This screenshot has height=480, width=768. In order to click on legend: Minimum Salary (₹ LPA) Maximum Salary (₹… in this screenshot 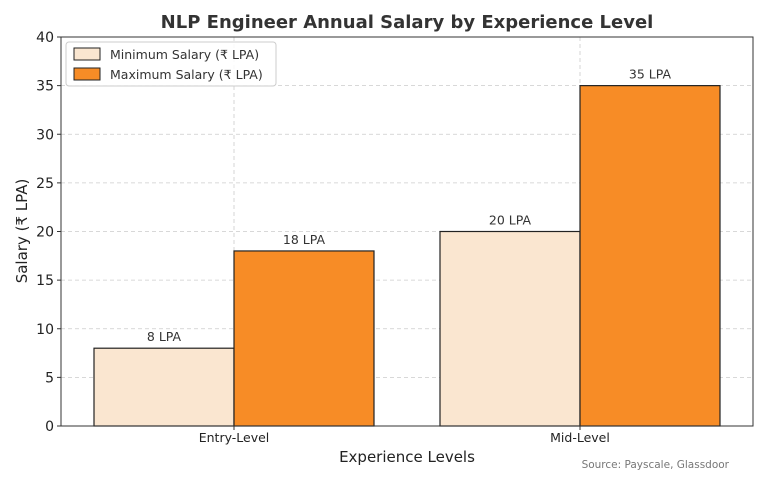, I will do `click(171, 64)`.